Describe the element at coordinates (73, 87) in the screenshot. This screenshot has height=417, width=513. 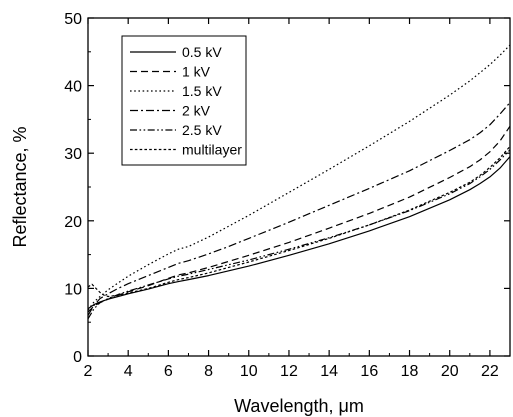
I see `y-tick-label: 40` at that location.